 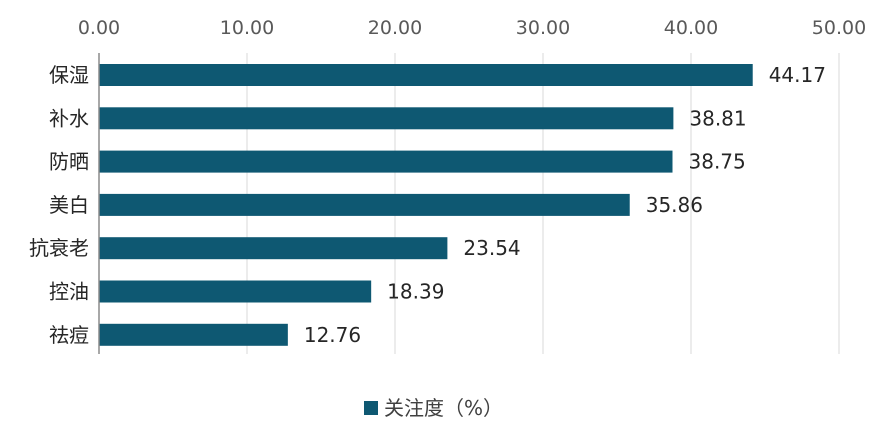 What do you see at coordinates (395, 28) in the screenshot?
I see `x-tick-label: 20.00` at bounding box center [395, 28].